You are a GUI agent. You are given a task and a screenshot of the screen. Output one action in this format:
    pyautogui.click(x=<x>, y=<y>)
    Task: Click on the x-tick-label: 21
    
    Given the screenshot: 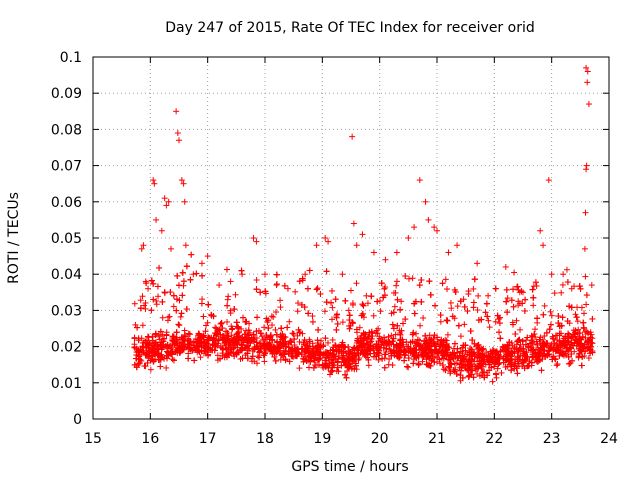 What is the action you would take?
    pyautogui.click(x=437, y=439)
    